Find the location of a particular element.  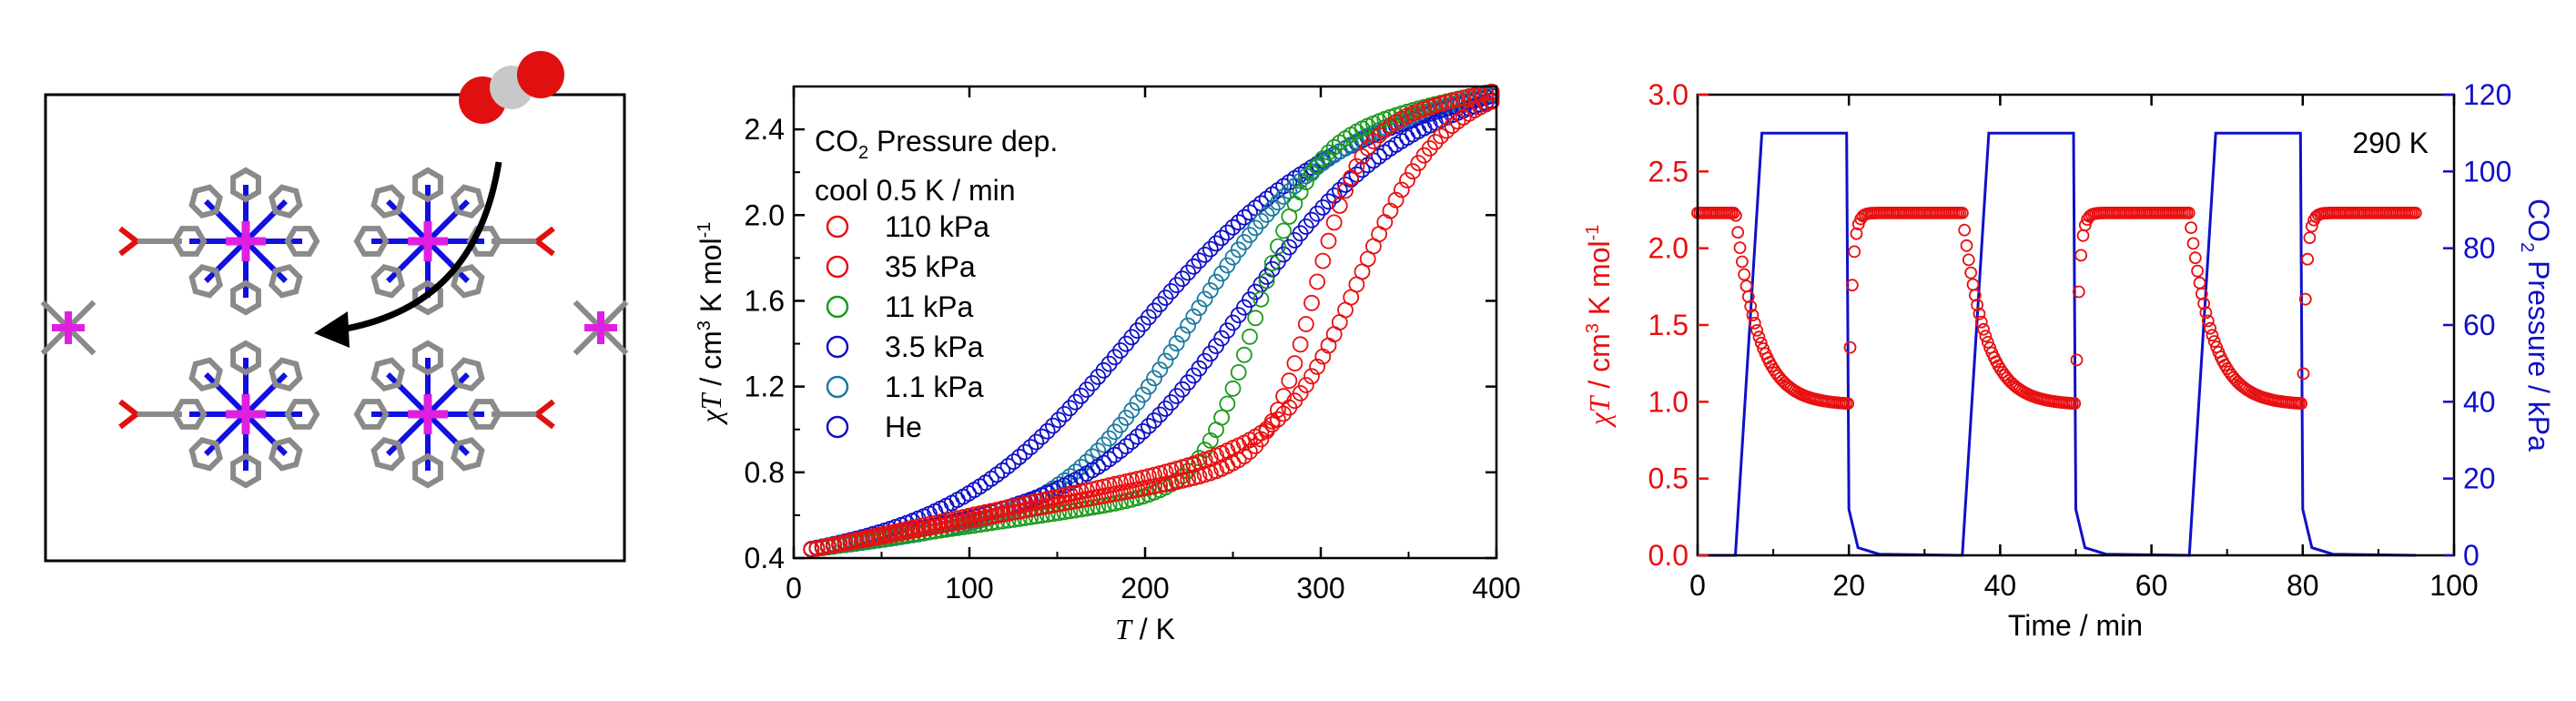

c-x-tick-label: 40 is located at coordinates (2000, 585).